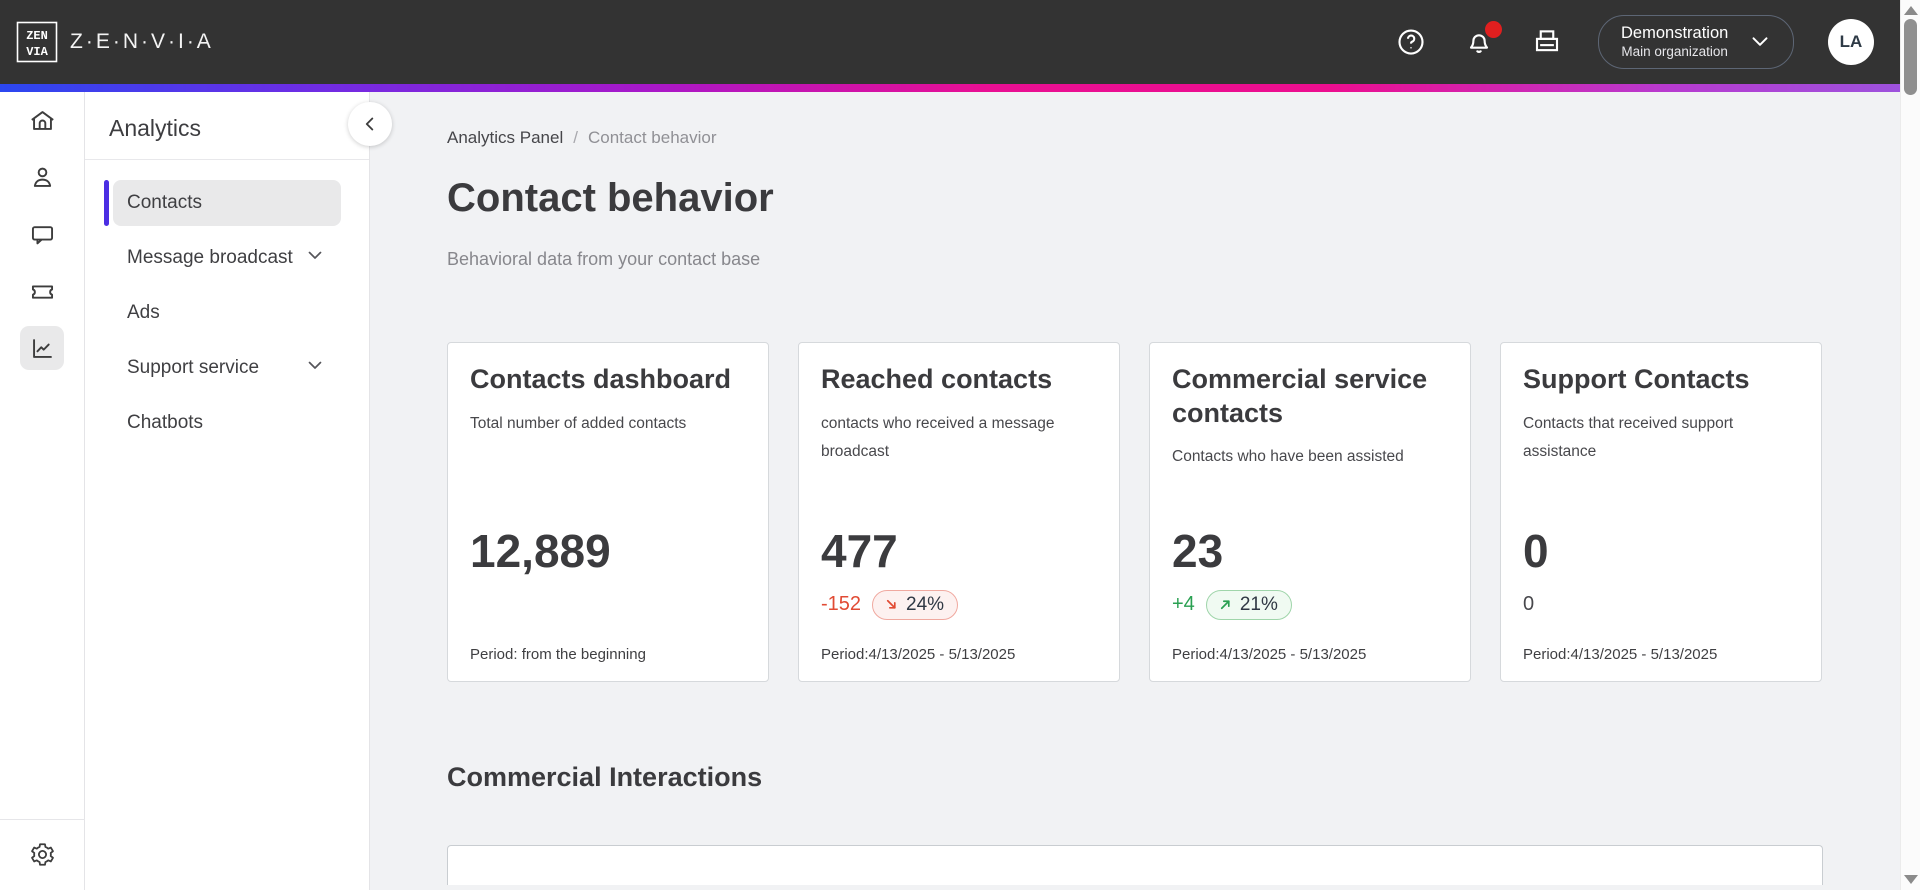 This screenshot has height=890, width=1920. I want to click on chat-bubble-icon, so click(42, 234).